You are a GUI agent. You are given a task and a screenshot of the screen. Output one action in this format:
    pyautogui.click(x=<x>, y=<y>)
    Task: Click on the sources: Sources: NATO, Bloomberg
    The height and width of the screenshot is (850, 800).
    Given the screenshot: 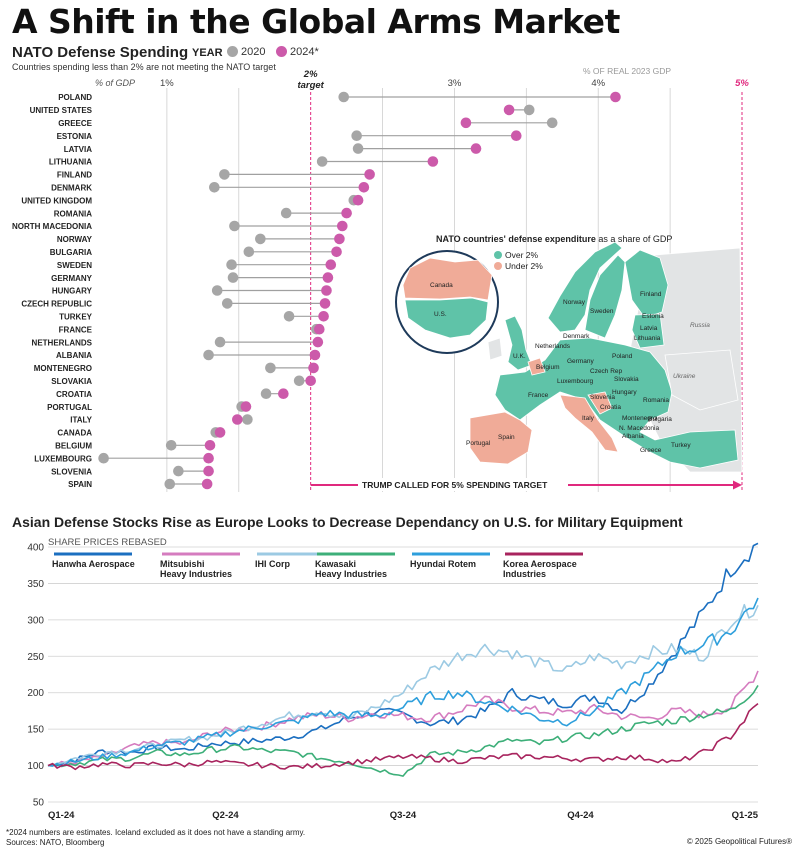 What is the action you would take?
    pyautogui.click(x=55, y=842)
    